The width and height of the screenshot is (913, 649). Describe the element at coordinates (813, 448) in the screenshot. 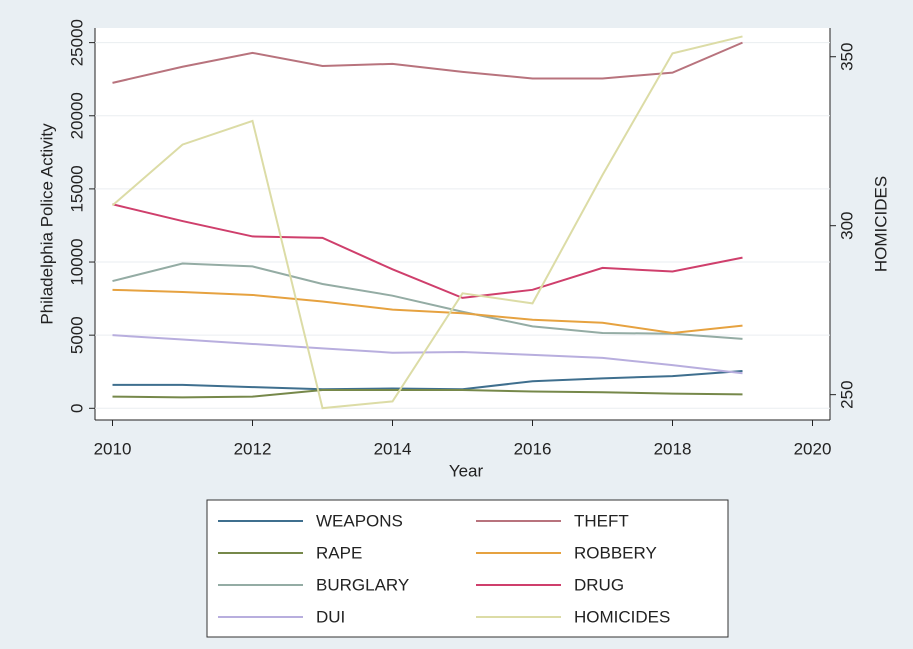

I see `x-tick-label: 2020` at that location.